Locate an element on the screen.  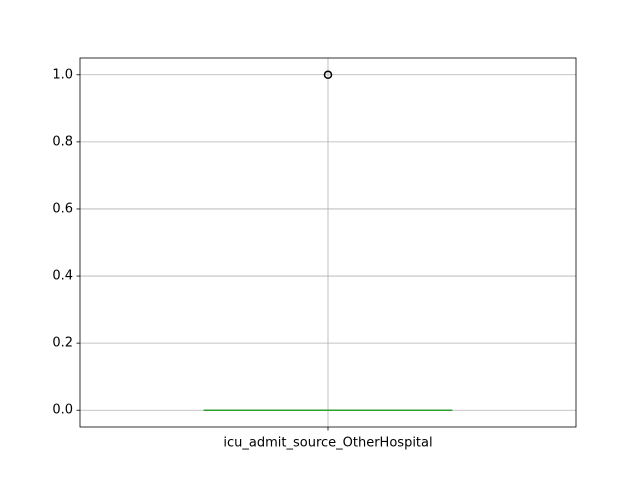
y-tick-label: 0.6 is located at coordinates (62, 208).